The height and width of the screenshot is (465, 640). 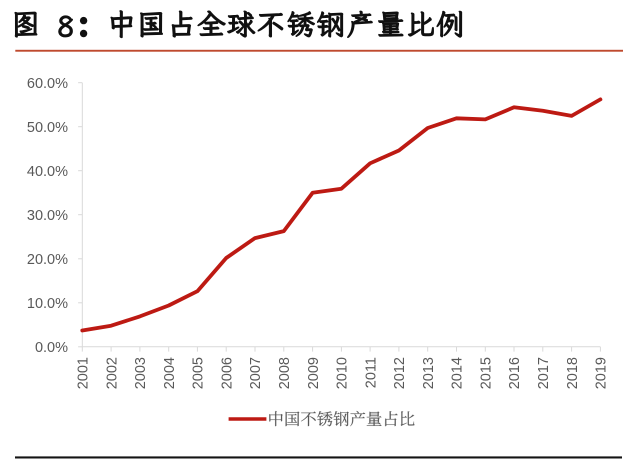 What do you see at coordinates (429, 373) in the screenshot?
I see `svg-text: 2013` at bounding box center [429, 373].